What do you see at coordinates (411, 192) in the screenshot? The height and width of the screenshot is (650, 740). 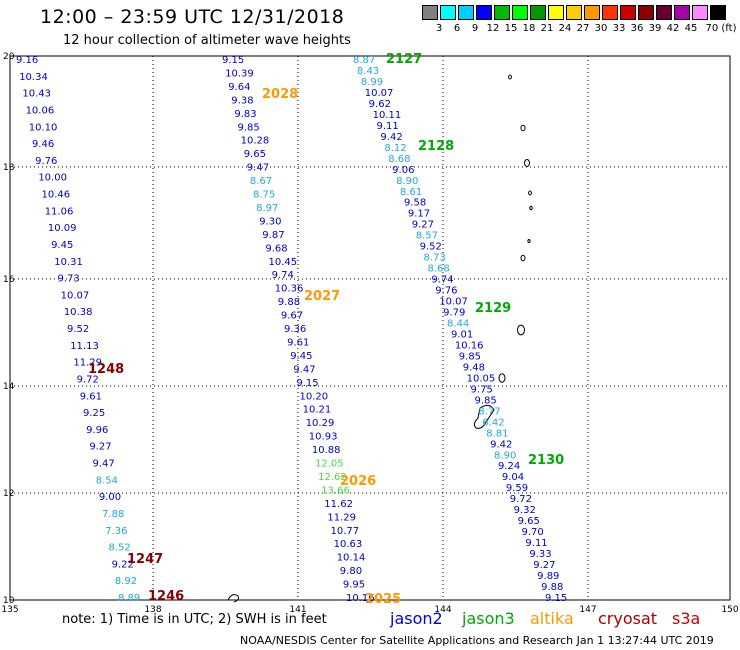 I see `wave-height-value: 8.61` at bounding box center [411, 192].